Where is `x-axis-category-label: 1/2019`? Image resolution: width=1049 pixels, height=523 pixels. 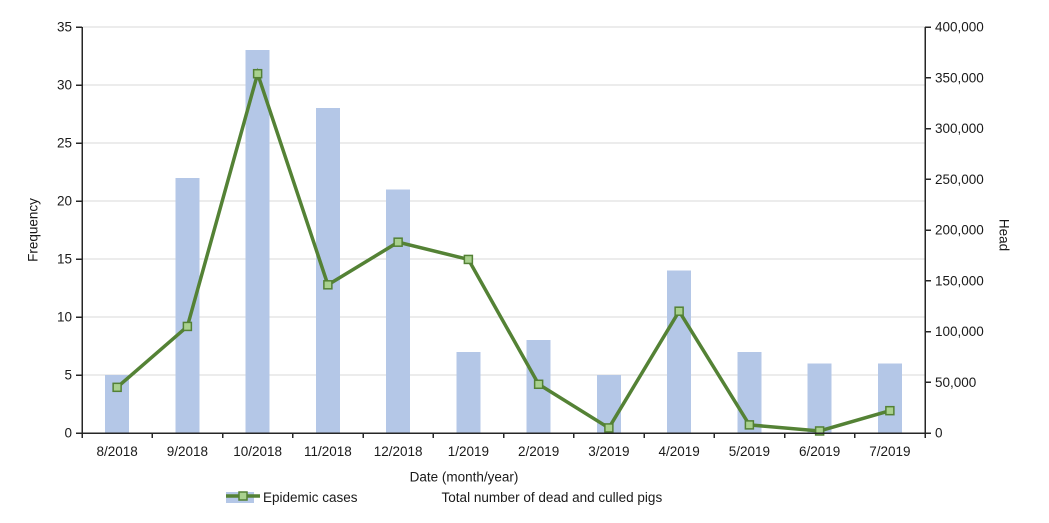
x-axis-category-label: 1/2019 is located at coordinates (468, 451).